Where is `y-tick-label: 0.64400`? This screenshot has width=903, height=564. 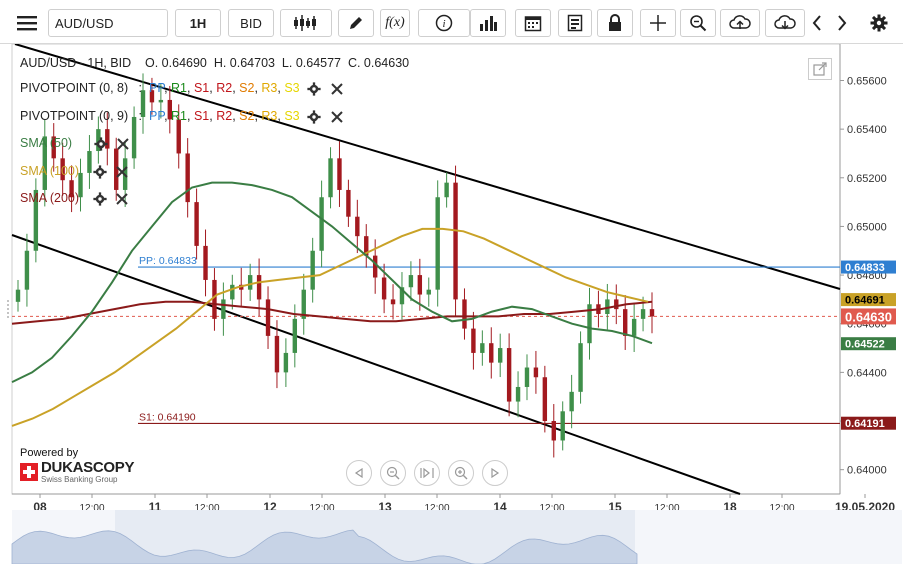
y-tick-label: 0.64400 is located at coordinates (867, 373).